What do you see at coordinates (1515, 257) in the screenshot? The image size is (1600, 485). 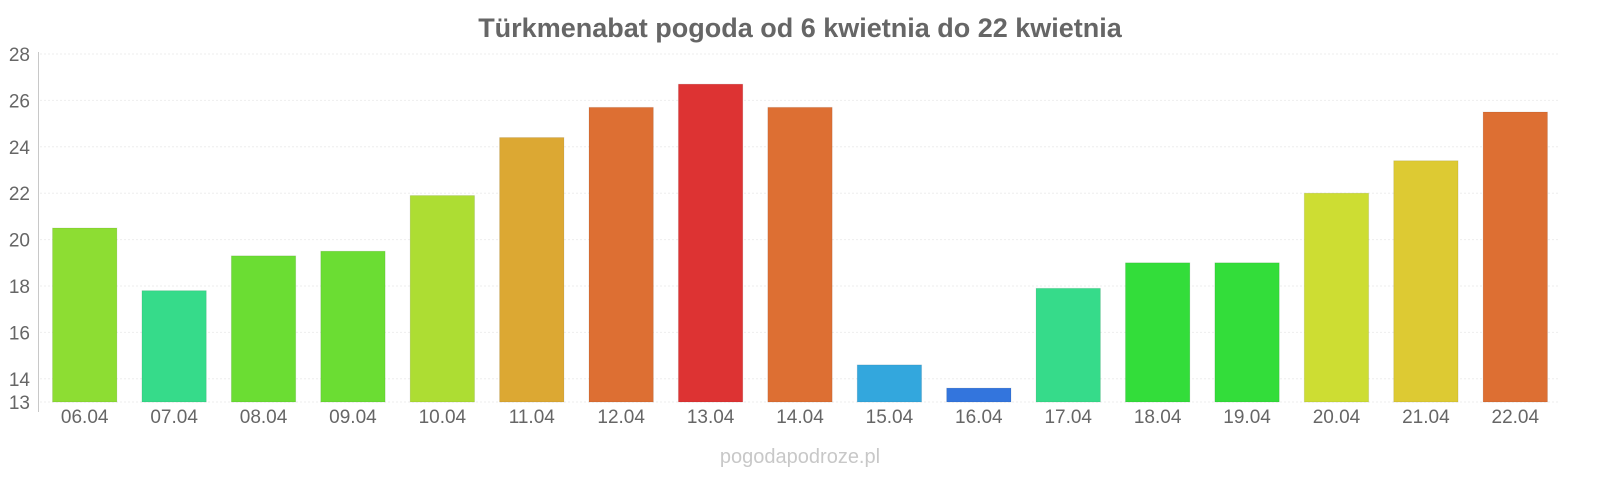 I see `bar-22.04` at bounding box center [1515, 257].